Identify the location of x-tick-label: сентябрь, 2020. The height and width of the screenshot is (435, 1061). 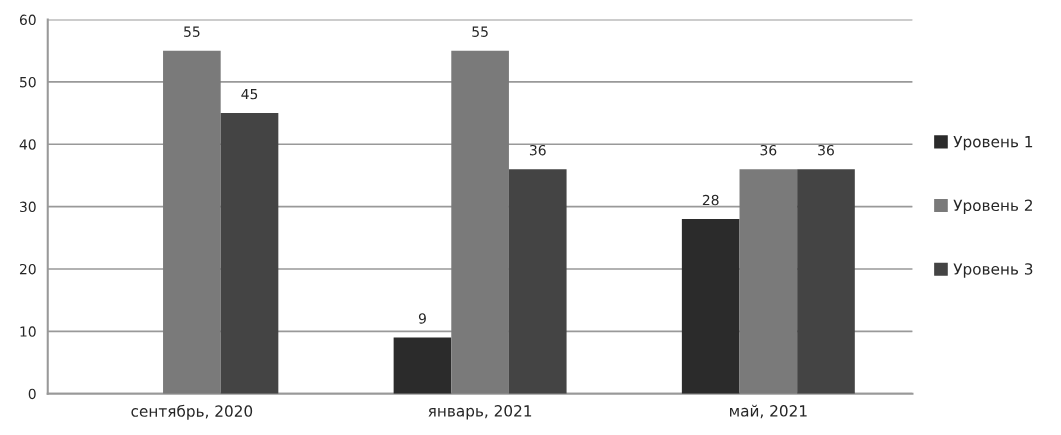
(192, 412).